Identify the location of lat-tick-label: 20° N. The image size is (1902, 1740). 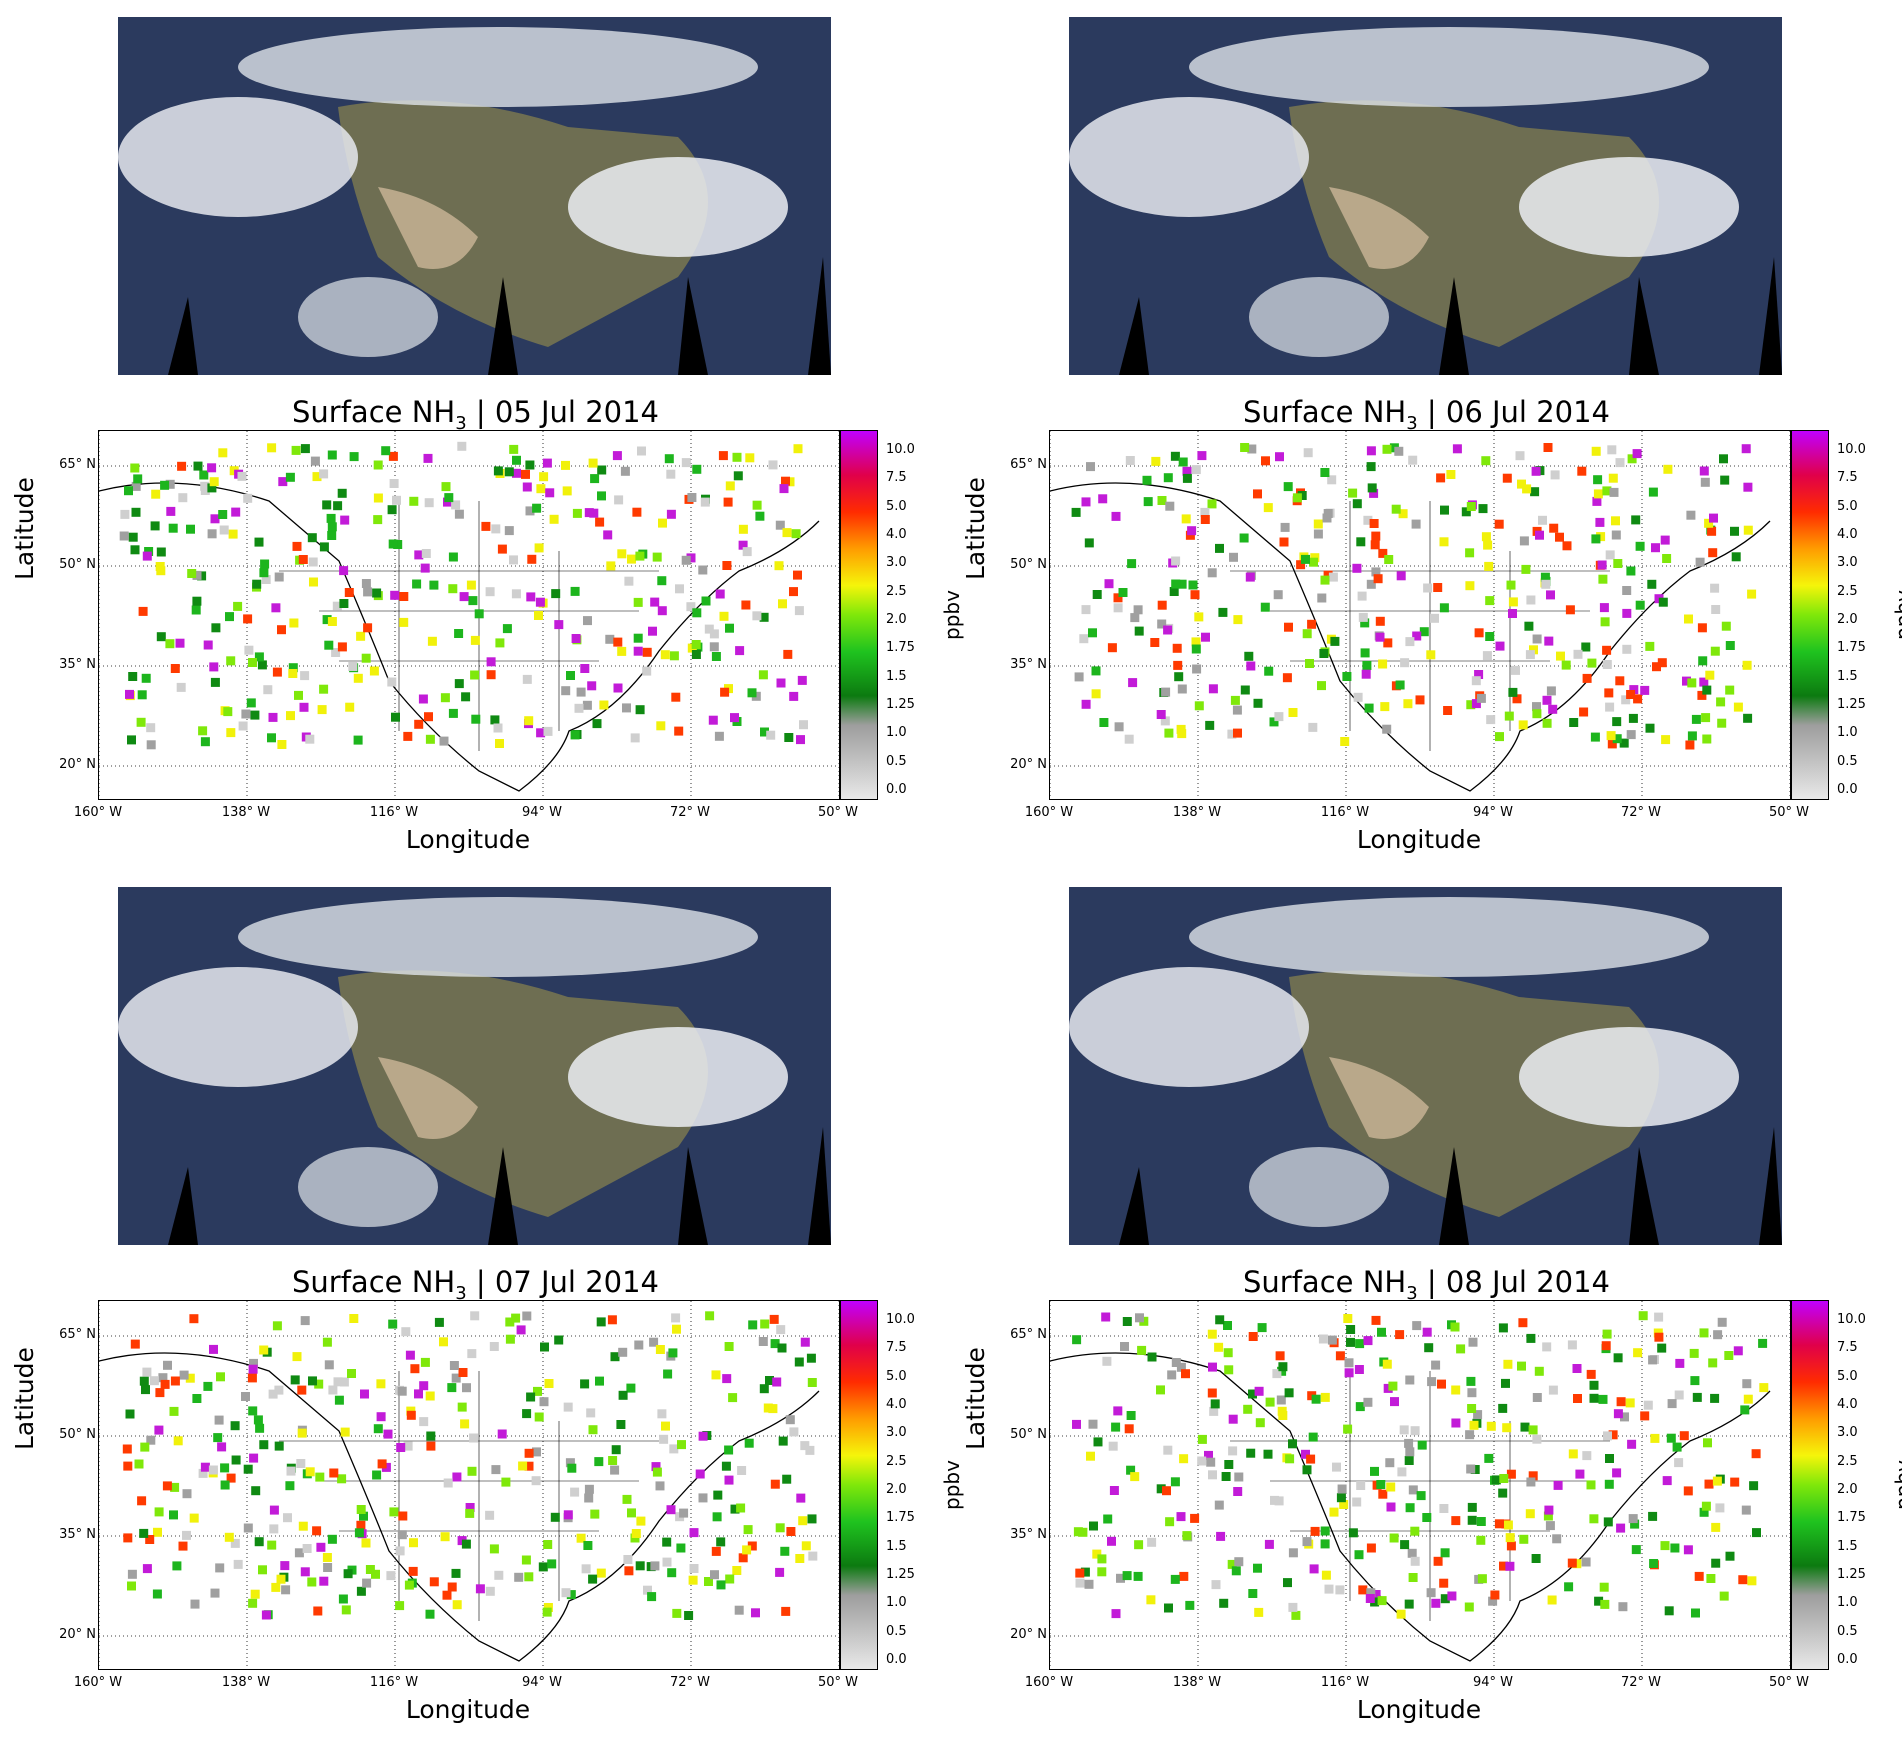
(1028, 1634).